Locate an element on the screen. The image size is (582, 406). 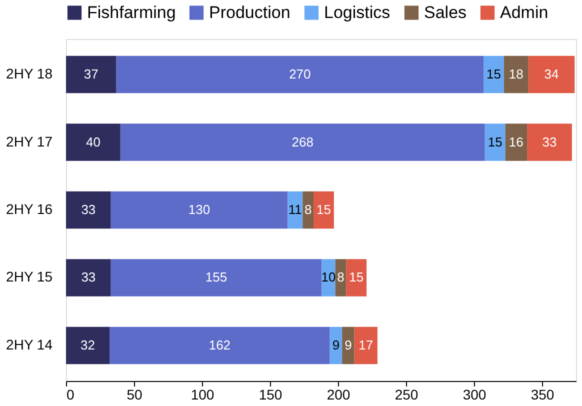
data-label: 16 is located at coordinates (516, 142).